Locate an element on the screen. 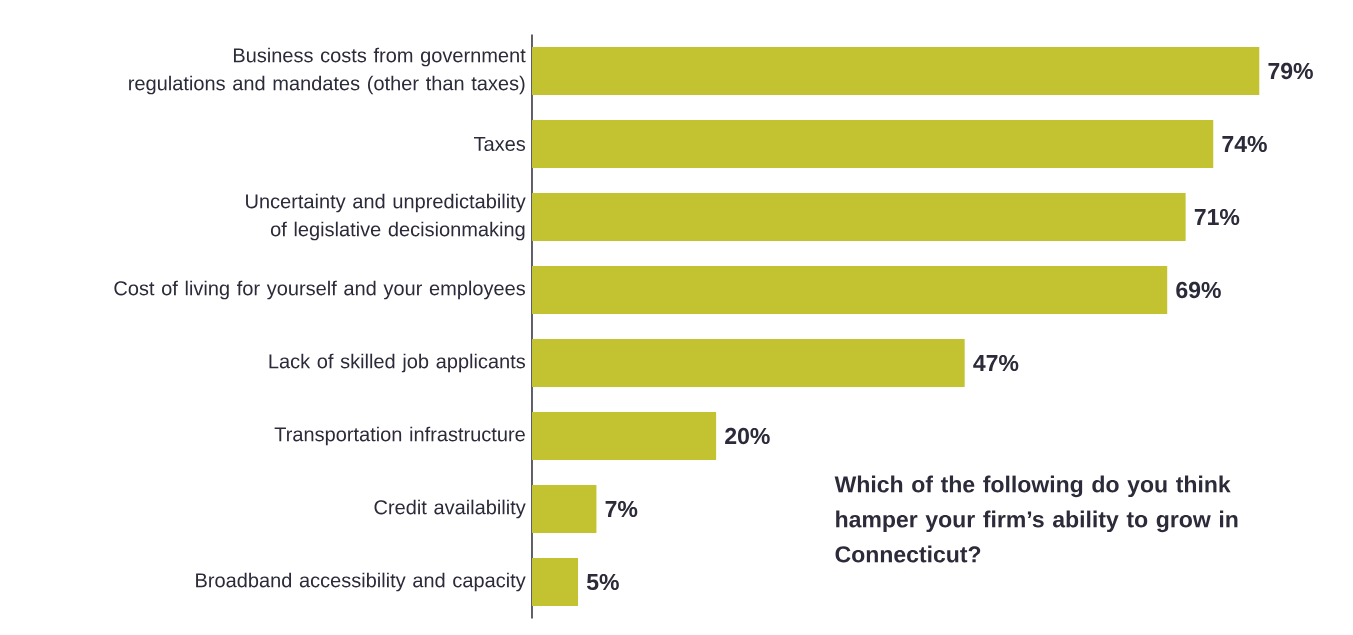 The height and width of the screenshot is (635, 1353). y-tick-label: Uncertainty and unpredictability of legislative decisionmaking is located at coordinates (386, 217).